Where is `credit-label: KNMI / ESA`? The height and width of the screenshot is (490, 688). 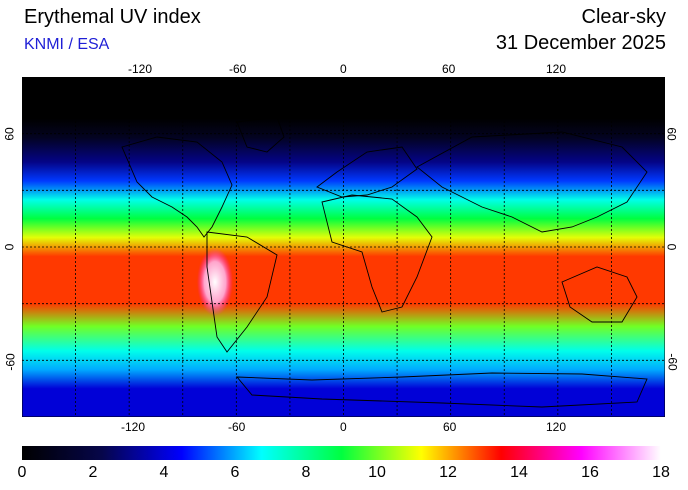
credit-label: KNMI / ESA is located at coordinates (67, 44).